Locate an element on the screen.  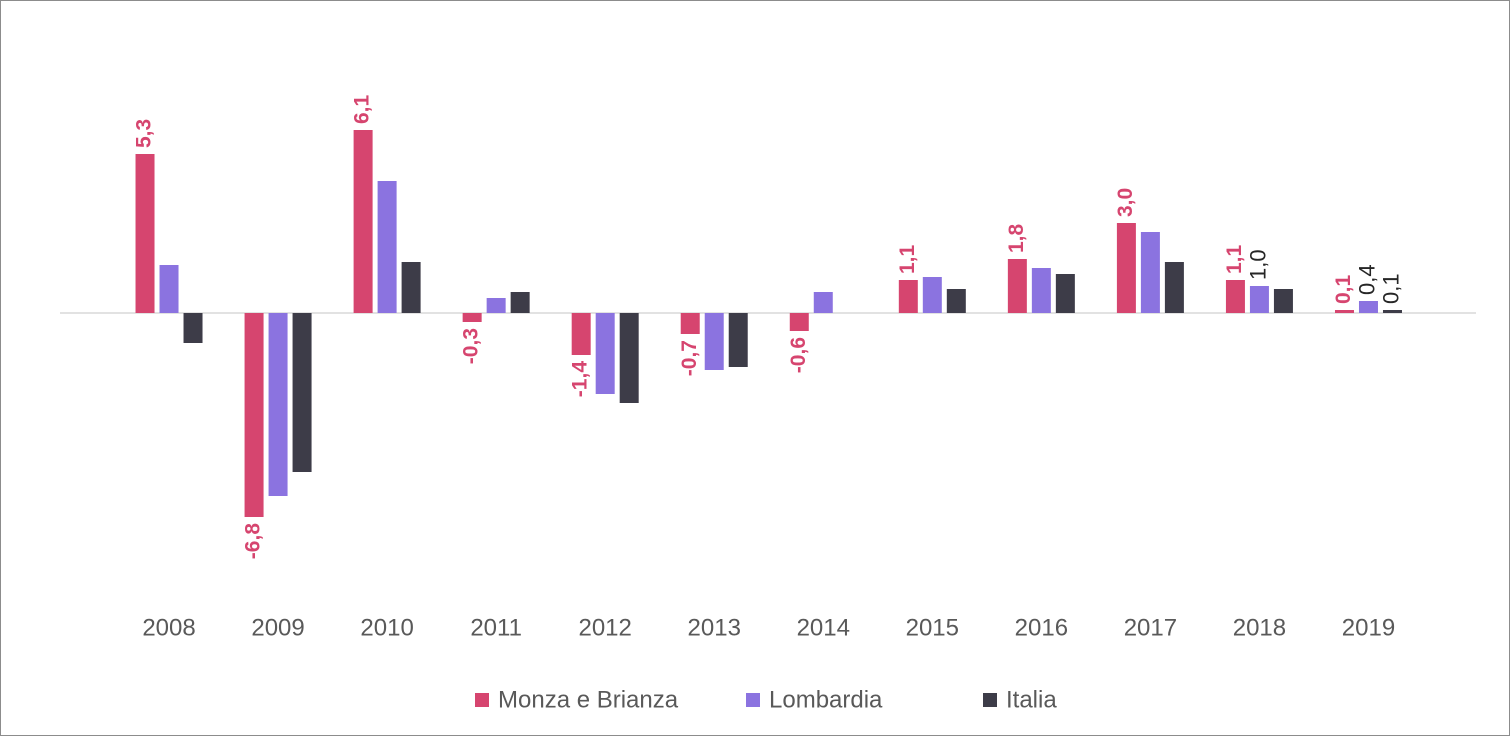
x-tick-label: 2008 is located at coordinates (168, 627).